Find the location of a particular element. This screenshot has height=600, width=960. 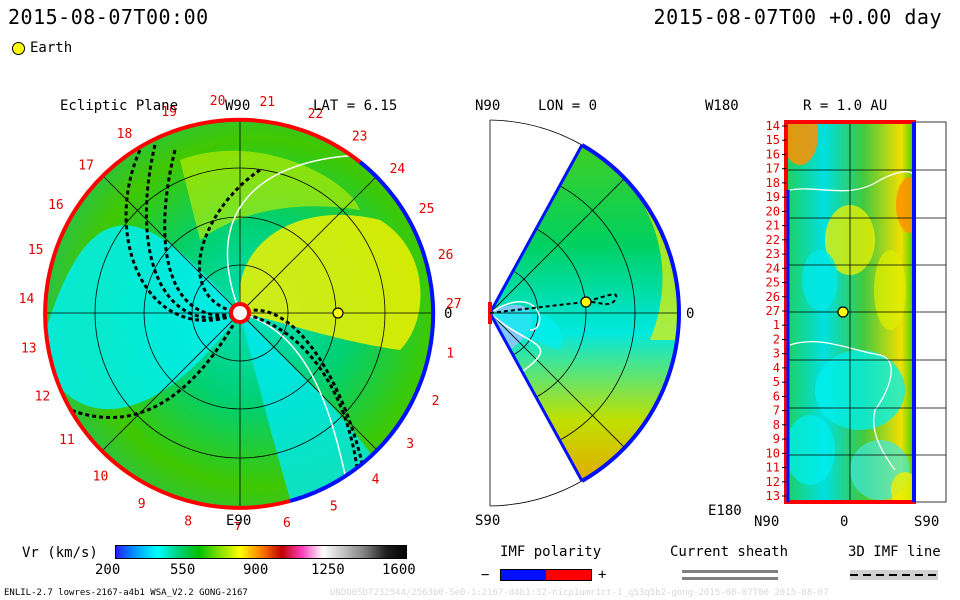

carrington-number: 7 is located at coordinates (238, 525).